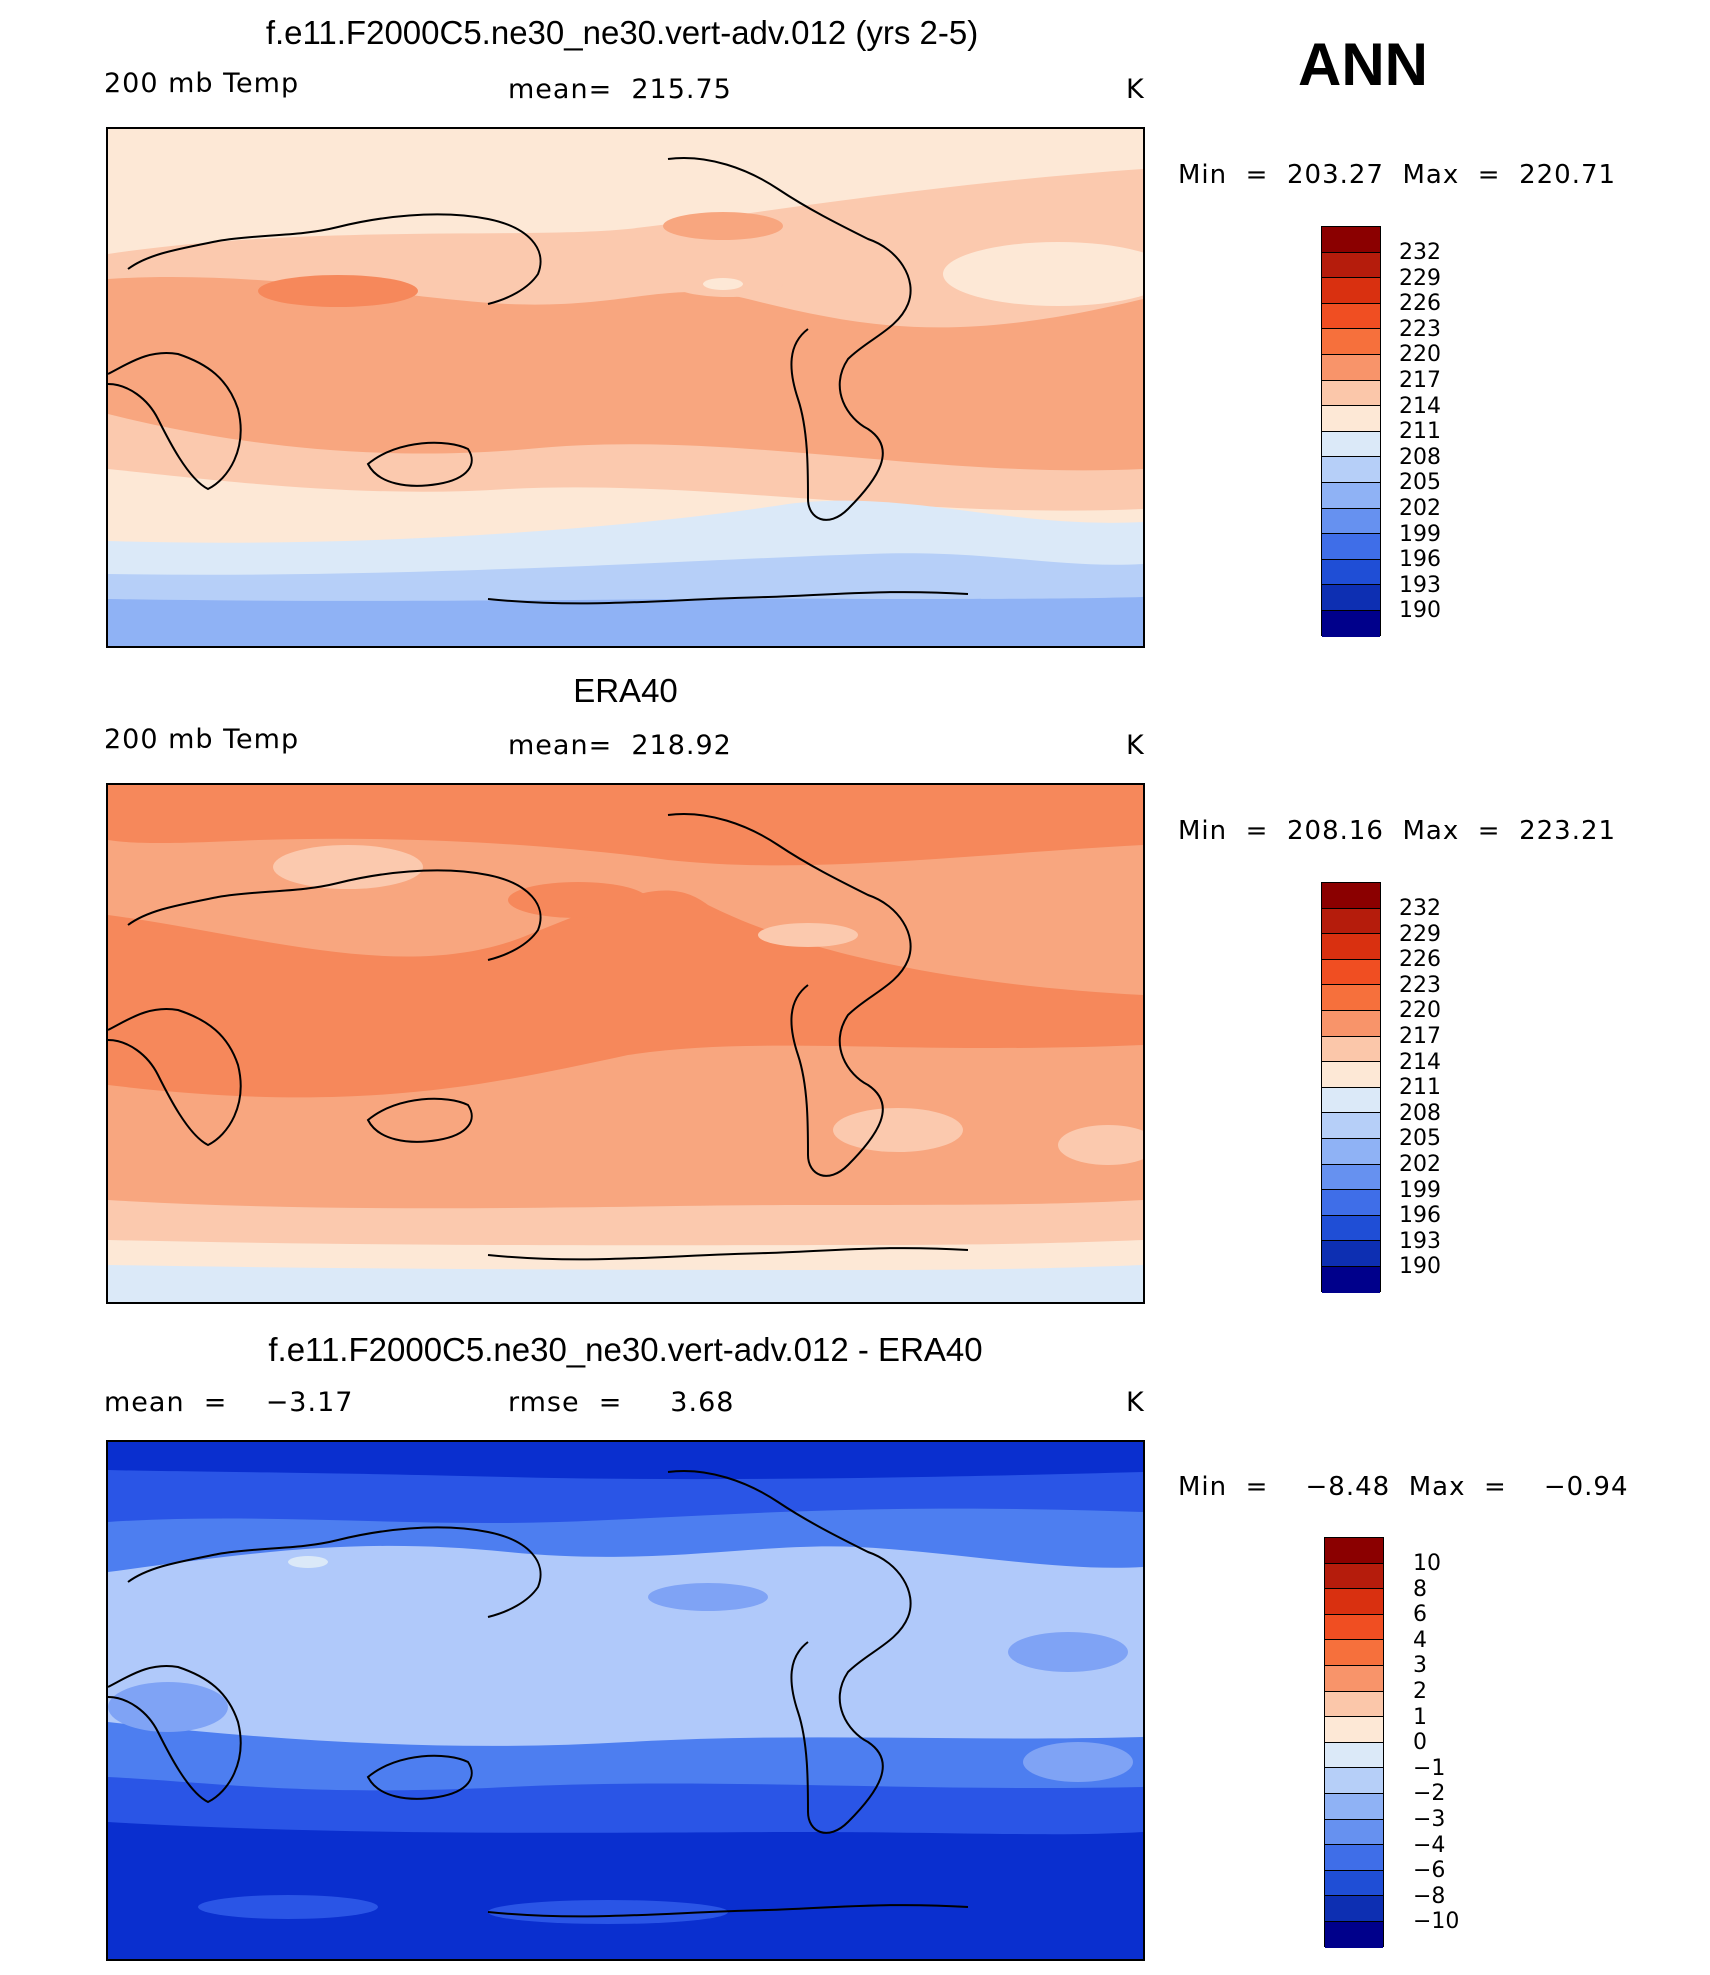 The height and width of the screenshot is (1975, 1710). I want to click on panel-1-colorbar, so click(1351, 431).